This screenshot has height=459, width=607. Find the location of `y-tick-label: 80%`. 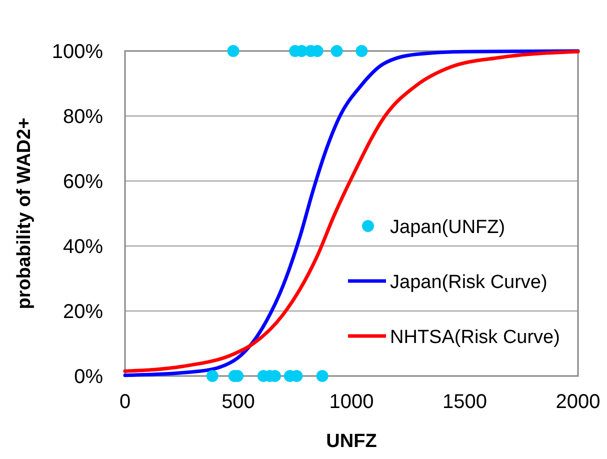

y-tick-label: 80% is located at coordinates (83, 117).